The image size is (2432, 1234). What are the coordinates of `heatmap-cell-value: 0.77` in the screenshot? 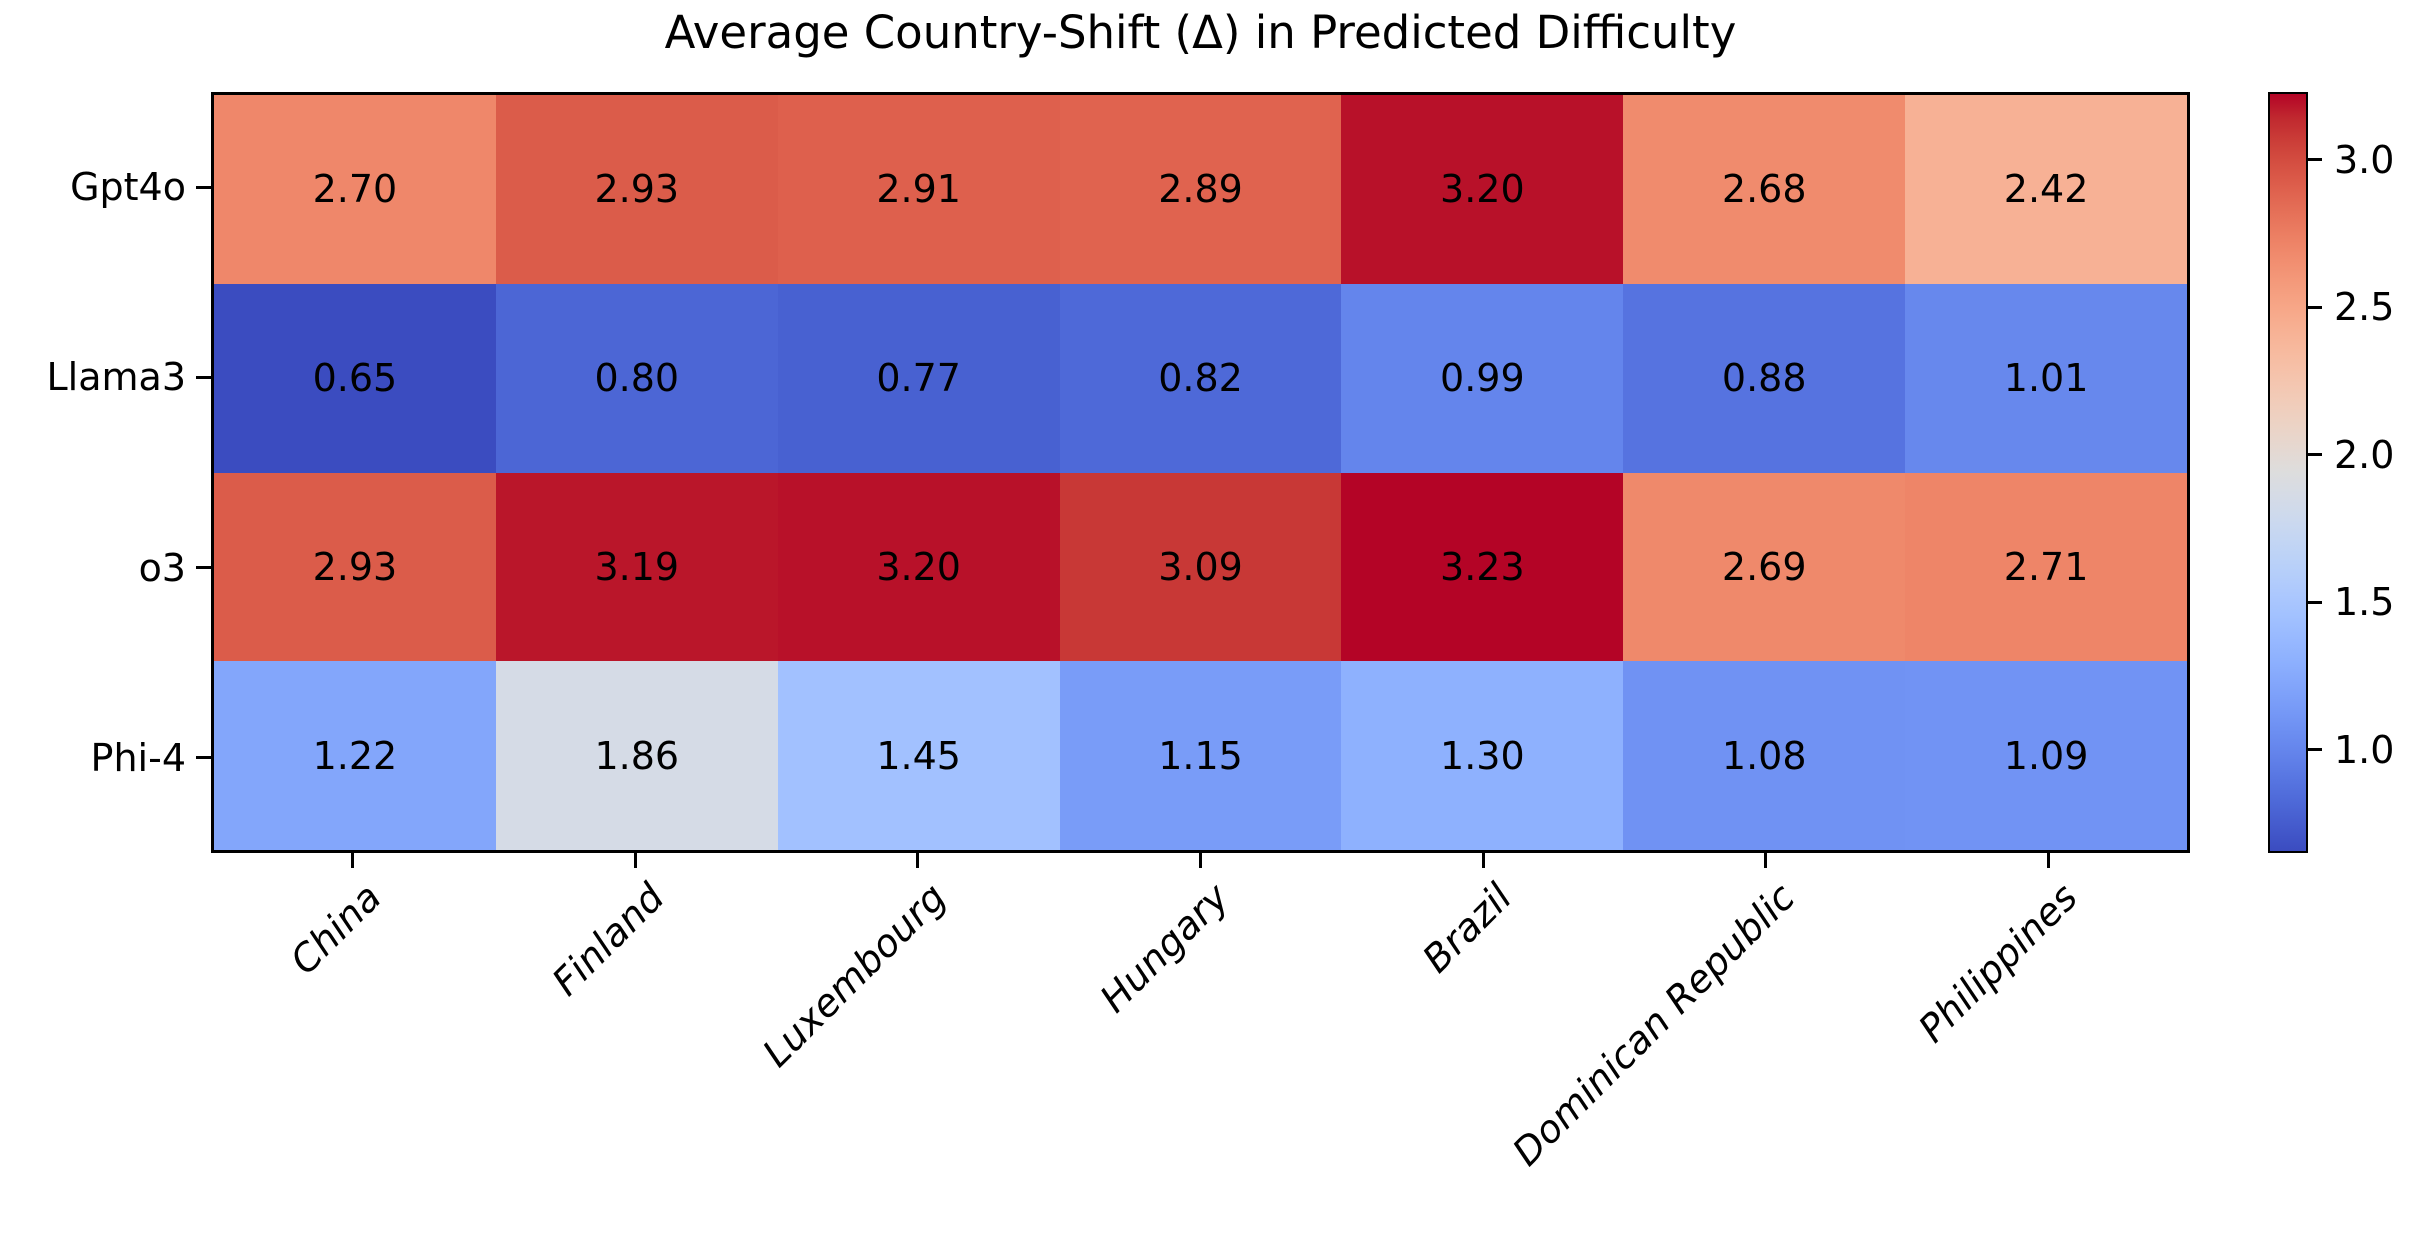 It's located at (918, 378).